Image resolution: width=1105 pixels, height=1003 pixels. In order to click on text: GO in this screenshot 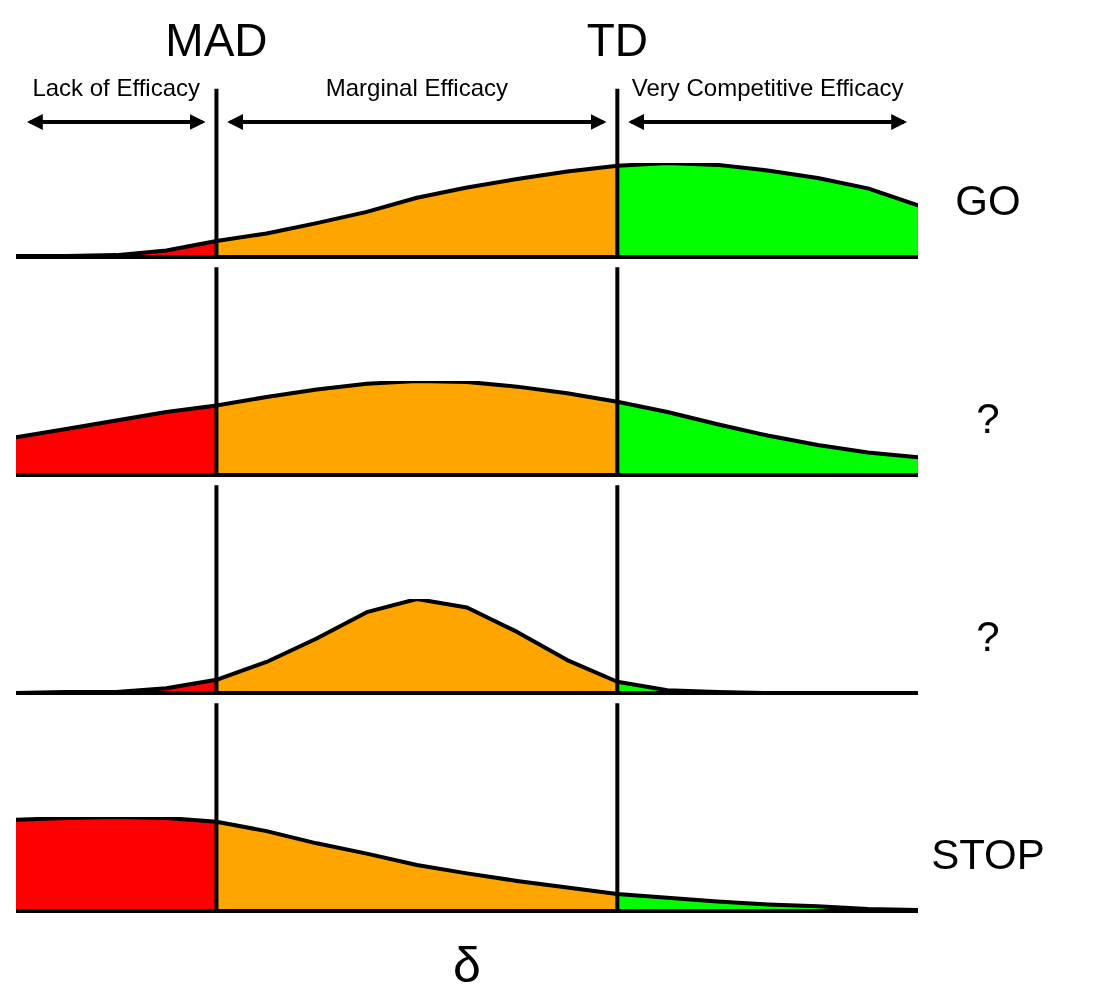, I will do `click(988, 201)`.